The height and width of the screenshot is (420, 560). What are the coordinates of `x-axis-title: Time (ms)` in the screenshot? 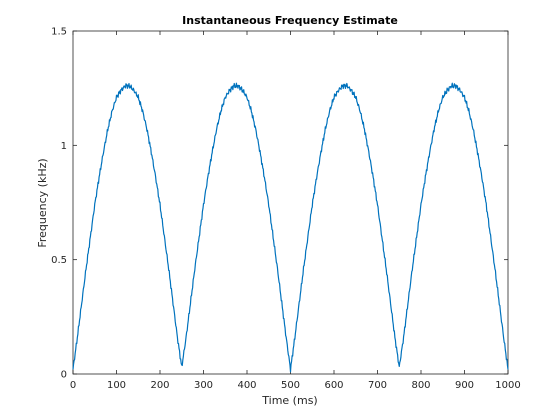 It's located at (289, 400).